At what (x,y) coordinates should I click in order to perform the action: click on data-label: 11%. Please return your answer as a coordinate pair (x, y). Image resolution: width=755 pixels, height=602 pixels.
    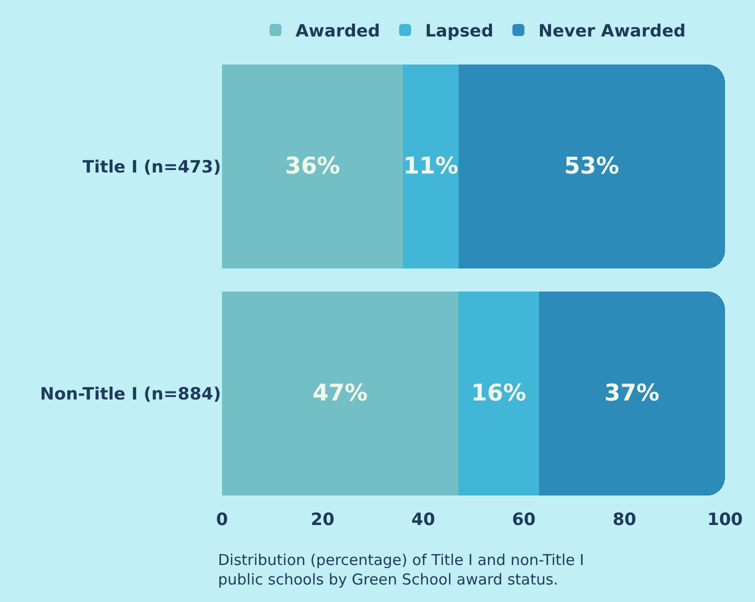
    Looking at the image, I should click on (430, 167).